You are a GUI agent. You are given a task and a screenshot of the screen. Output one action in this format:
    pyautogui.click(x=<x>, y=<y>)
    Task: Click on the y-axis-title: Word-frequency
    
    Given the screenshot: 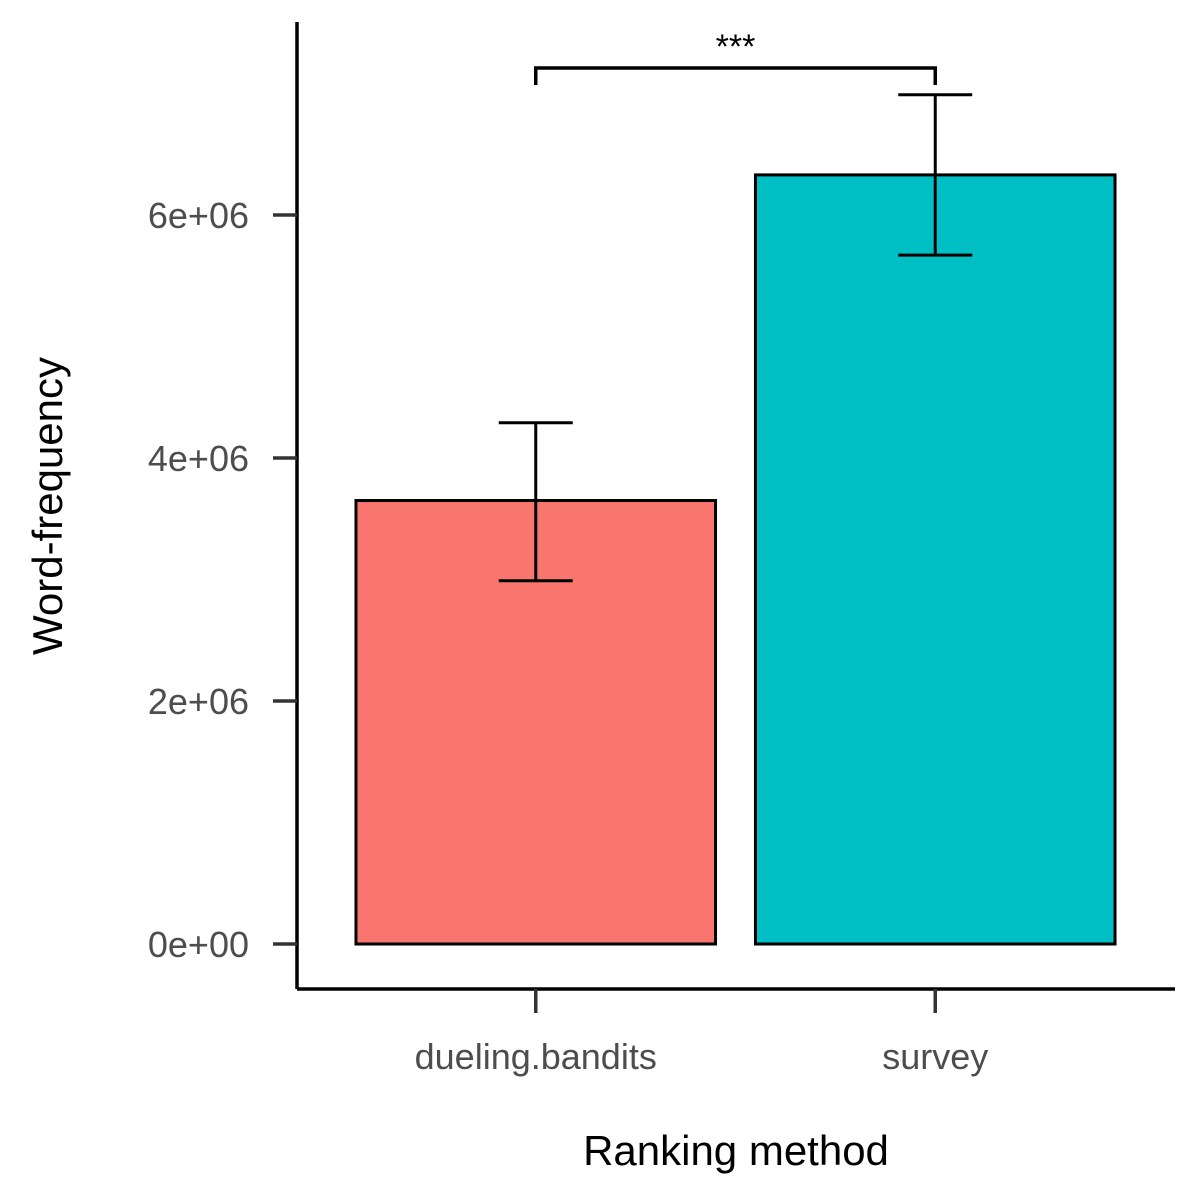 What is the action you would take?
    pyautogui.click(x=47, y=506)
    